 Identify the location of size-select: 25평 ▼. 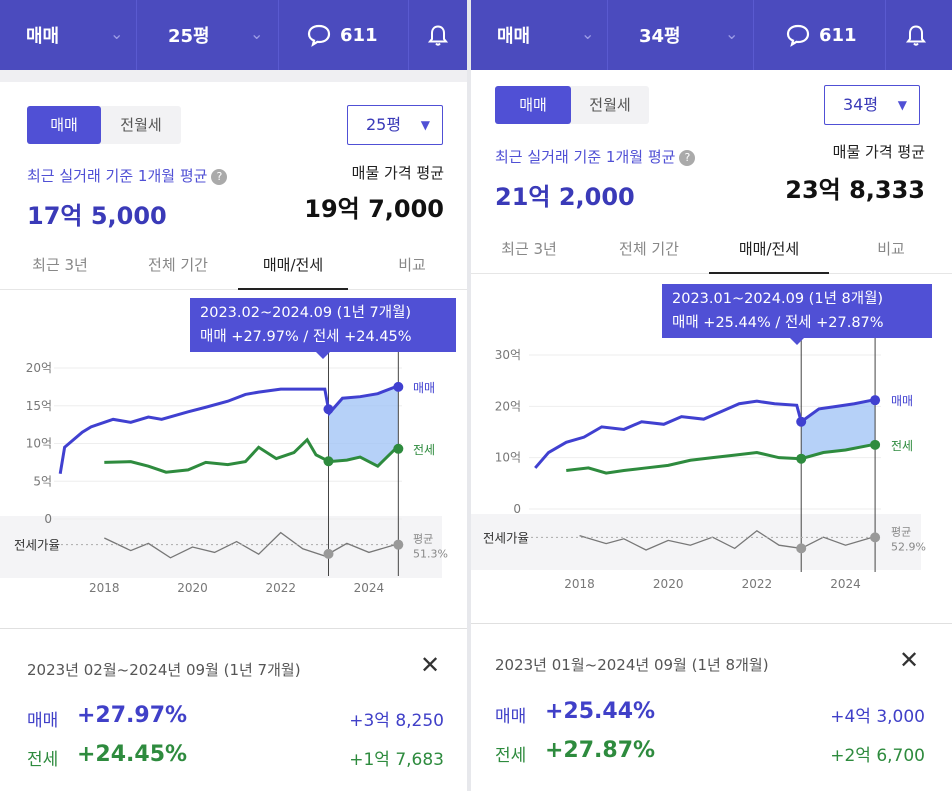
(395, 125).